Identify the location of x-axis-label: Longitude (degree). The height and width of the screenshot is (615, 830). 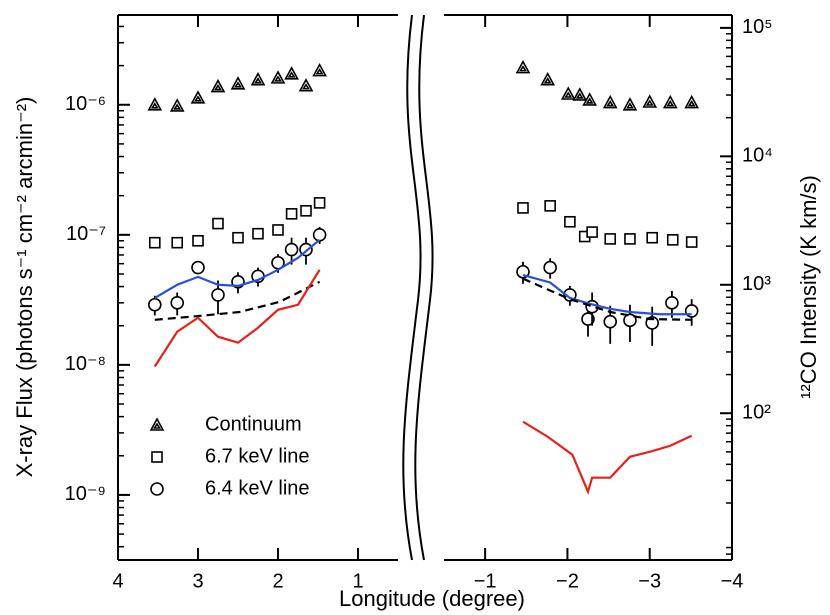
(432, 598).